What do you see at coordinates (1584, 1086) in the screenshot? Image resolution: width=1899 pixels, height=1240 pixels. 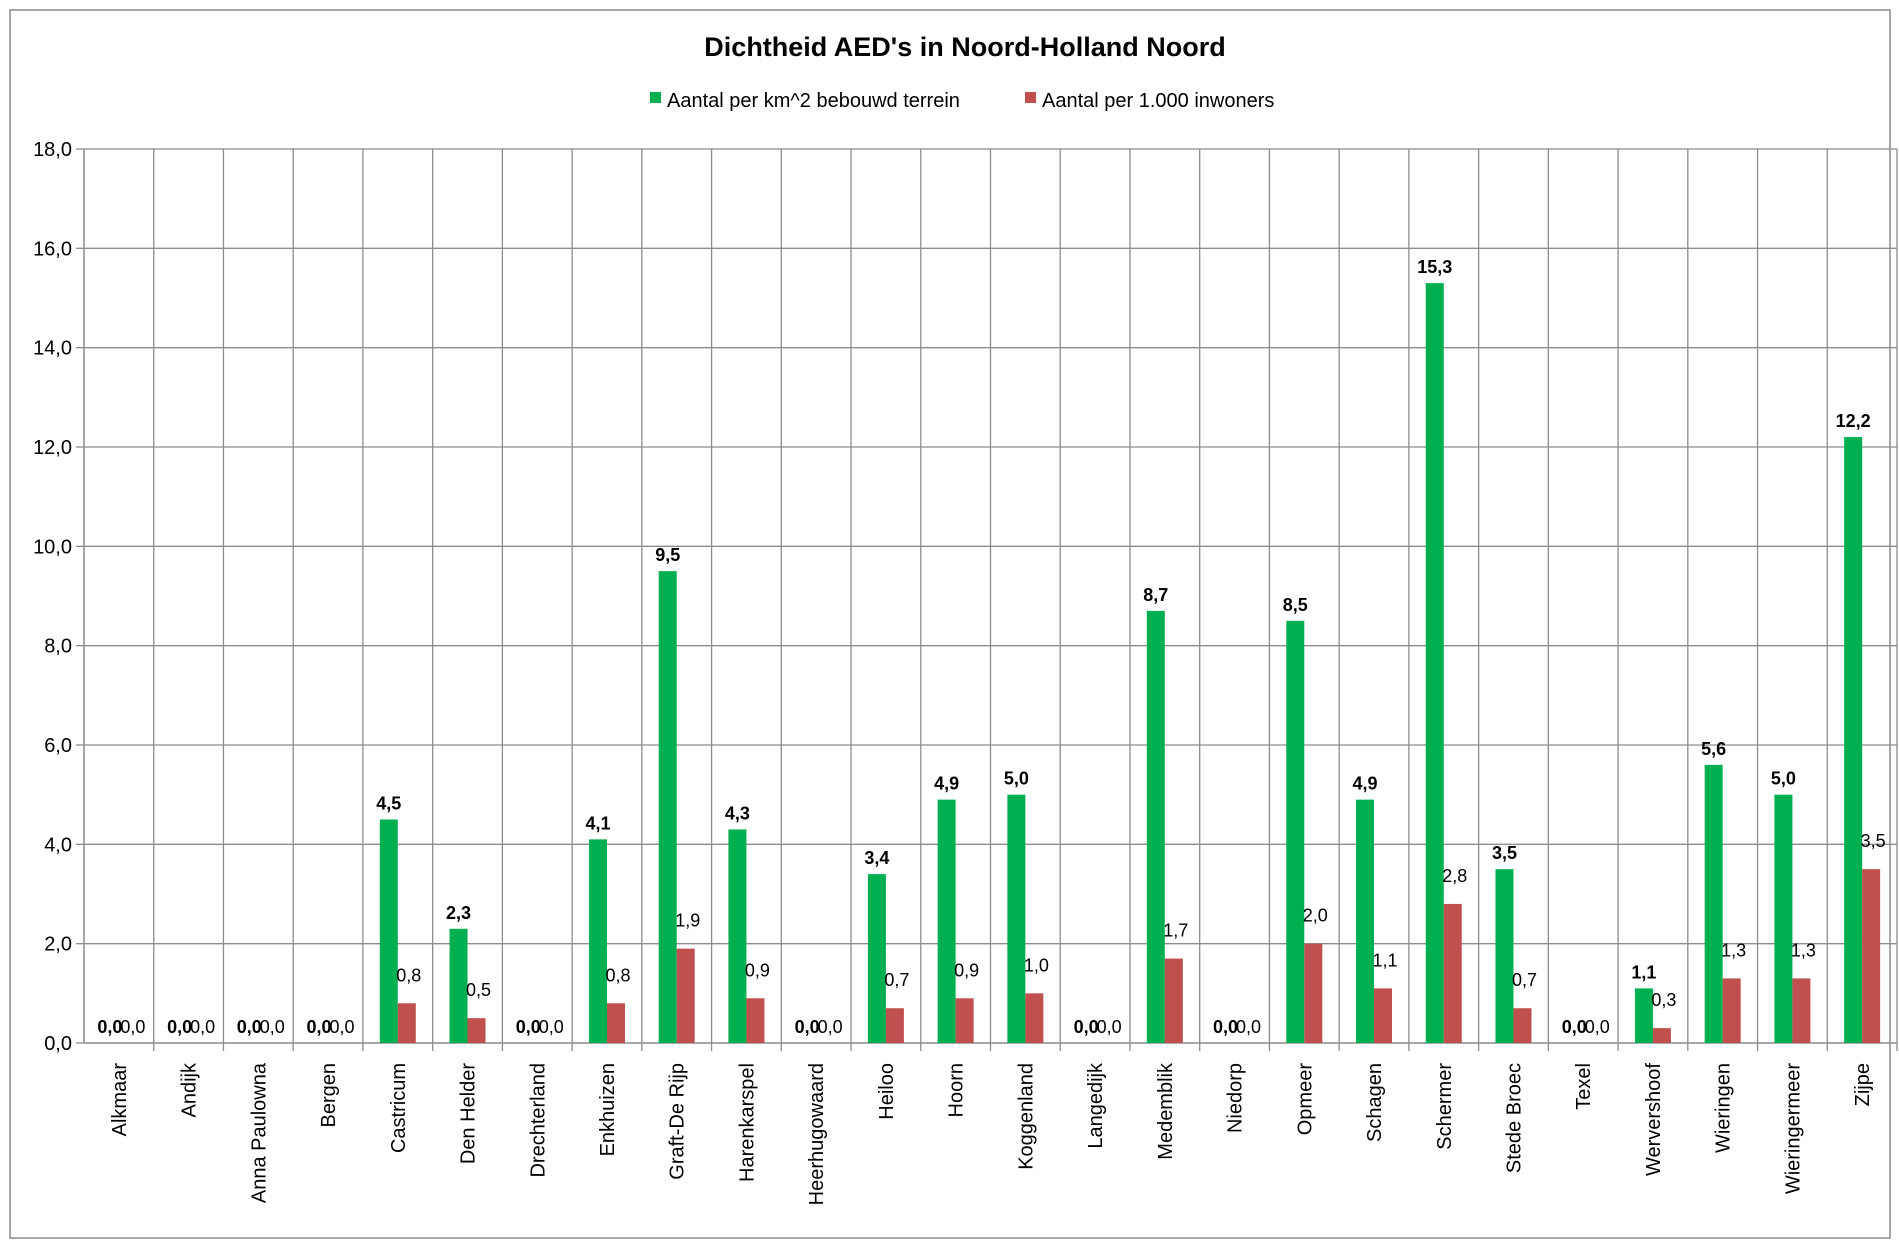 I see `x-category-label: Texel` at bounding box center [1584, 1086].